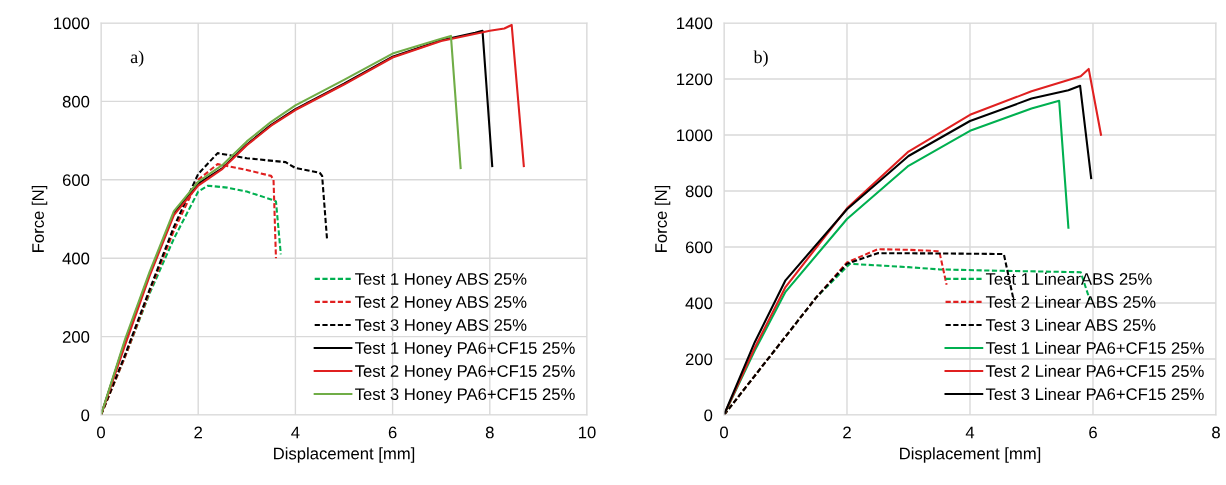 The height and width of the screenshot is (485, 1226). Describe the element at coordinates (441, 304) in the screenshot. I see `legend-label: Test 2 Honey ABS 25%` at that location.